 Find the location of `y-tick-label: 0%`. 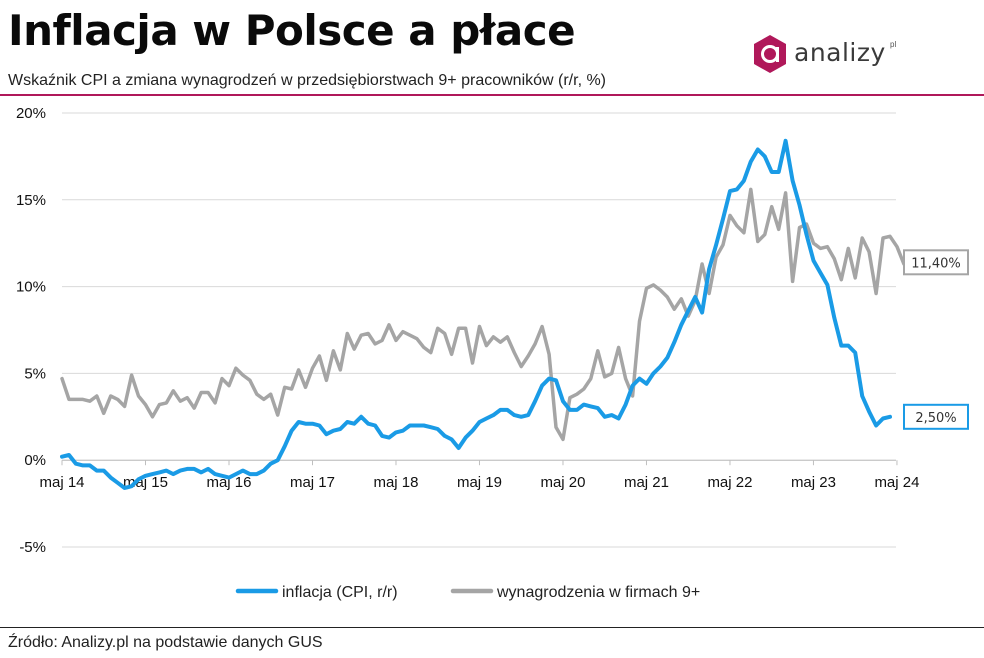

y-tick-label: 0% is located at coordinates (35, 460).